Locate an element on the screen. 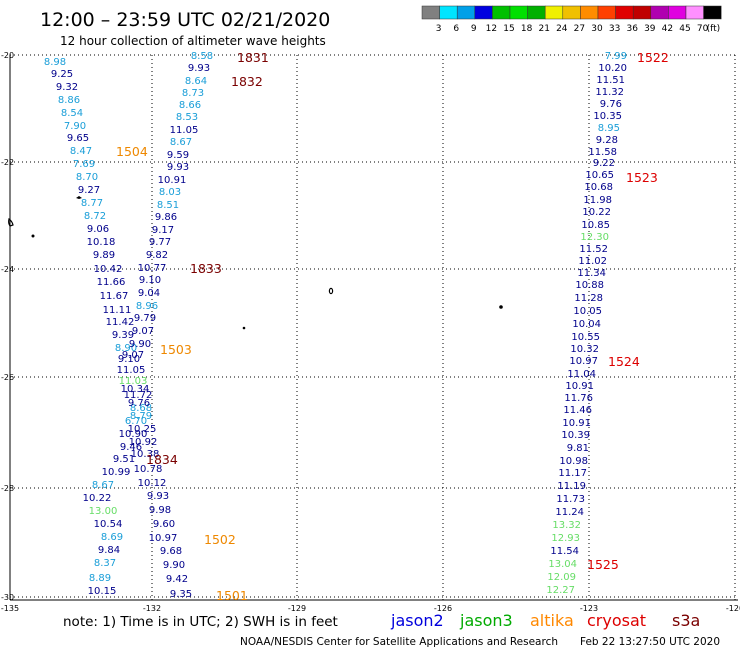 The width and height of the screenshot is (740, 650). lat-label: -30 is located at coordinates (7, 597).